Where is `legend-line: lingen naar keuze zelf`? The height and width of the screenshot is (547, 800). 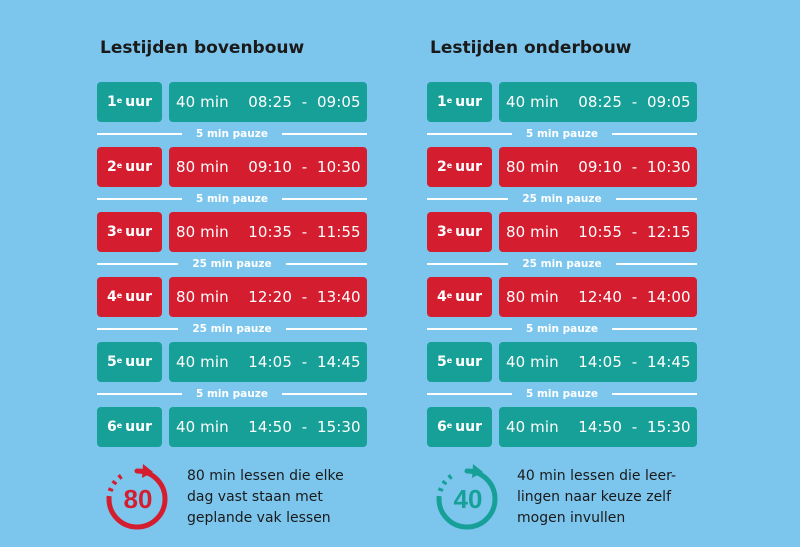 legend-line: lingen naar keuze zelf is located at coordinates (594, 497).